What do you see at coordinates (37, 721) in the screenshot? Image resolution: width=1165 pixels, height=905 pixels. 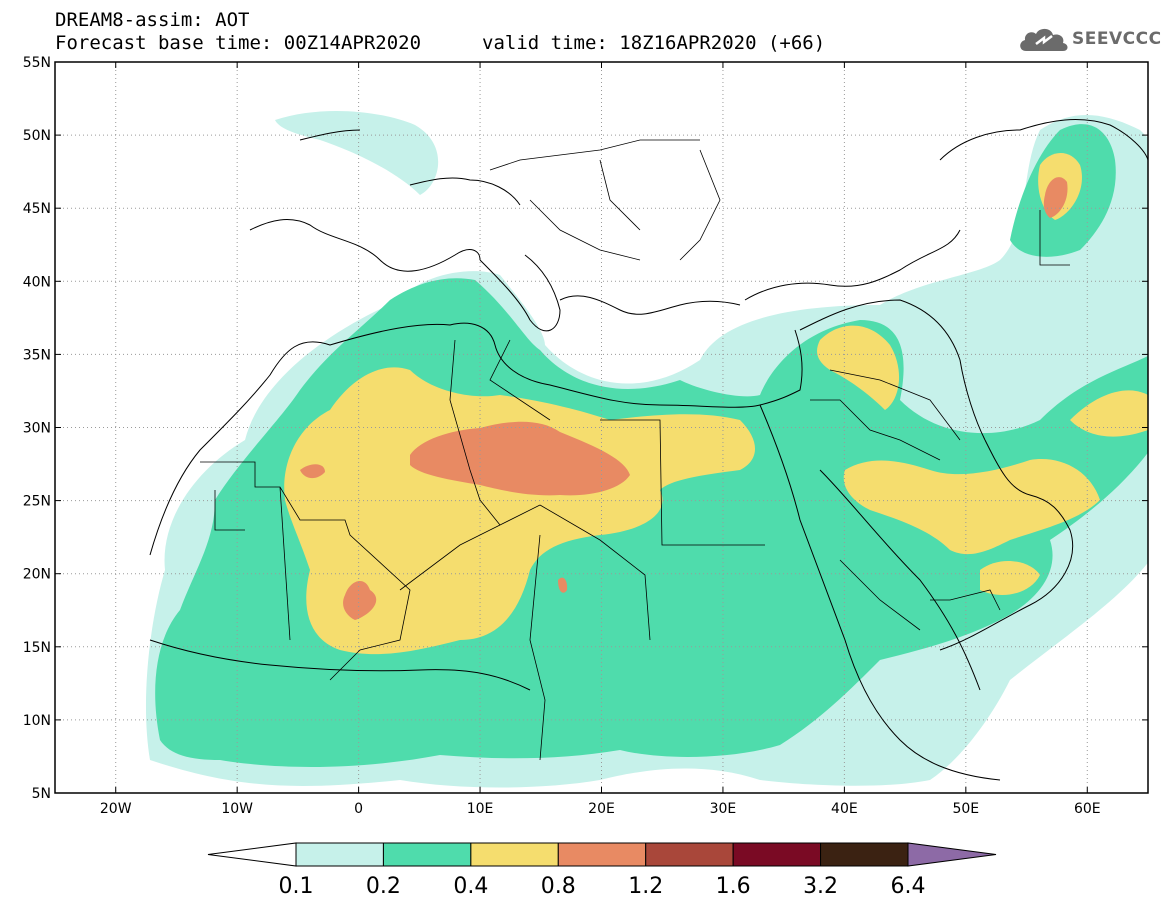 I see `lat-tick-label: 10N` at bounding box center [37, 721].